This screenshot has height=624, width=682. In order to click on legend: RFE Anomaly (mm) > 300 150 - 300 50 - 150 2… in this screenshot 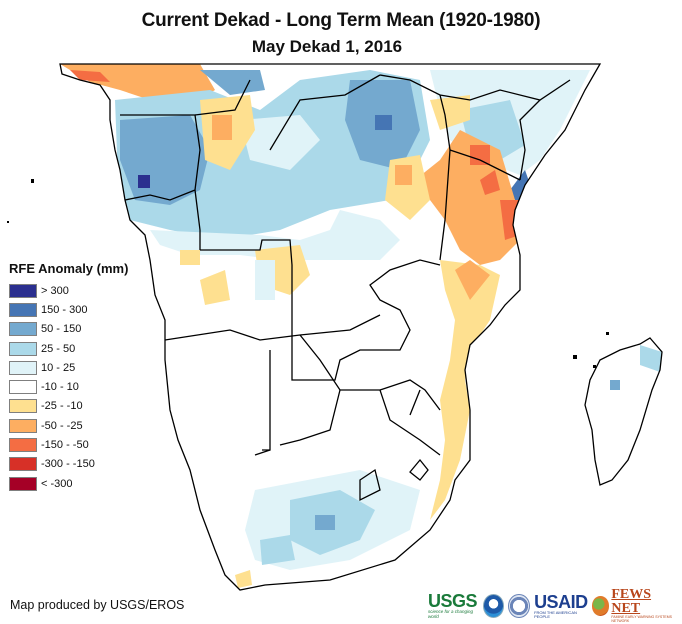, I will do `click(68, 377)`.